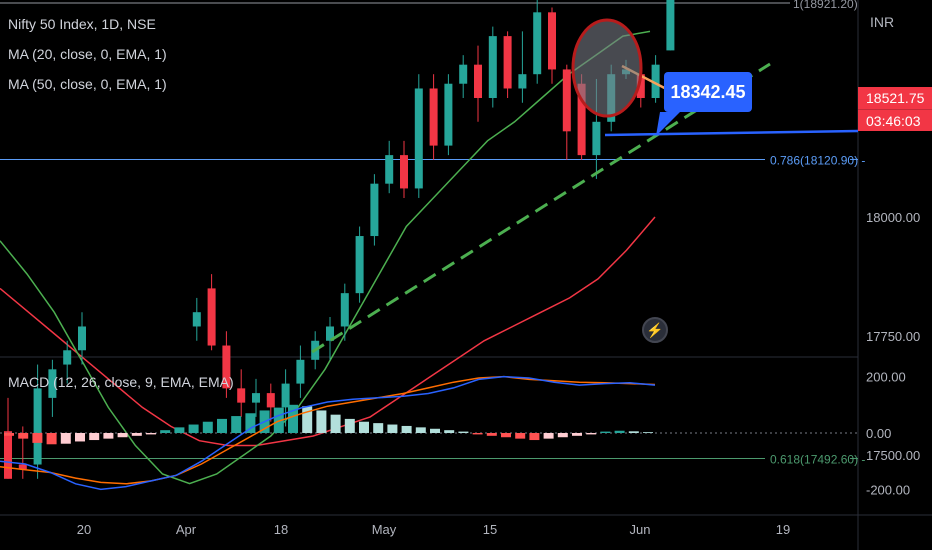 This screenshot has height=550, width=932. What do you see at coordinates (281, 529) in the screenshot?
I see `time-tick-label: 18` at bounding box center [281, 529].